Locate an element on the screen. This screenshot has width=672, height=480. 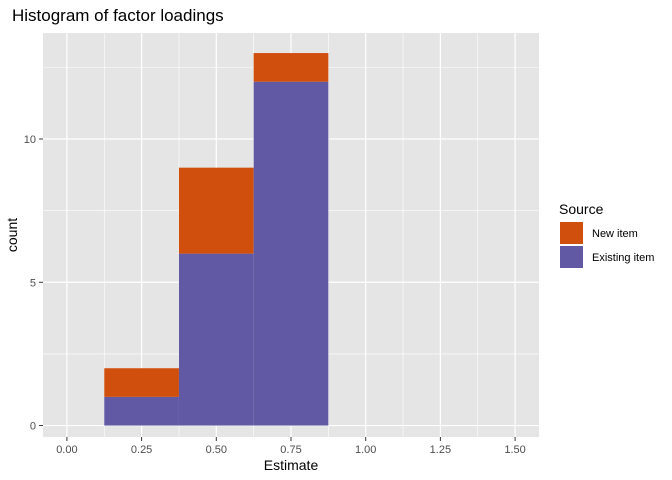
x-tick-label: 0.50 is located at coordinates (216, 450).